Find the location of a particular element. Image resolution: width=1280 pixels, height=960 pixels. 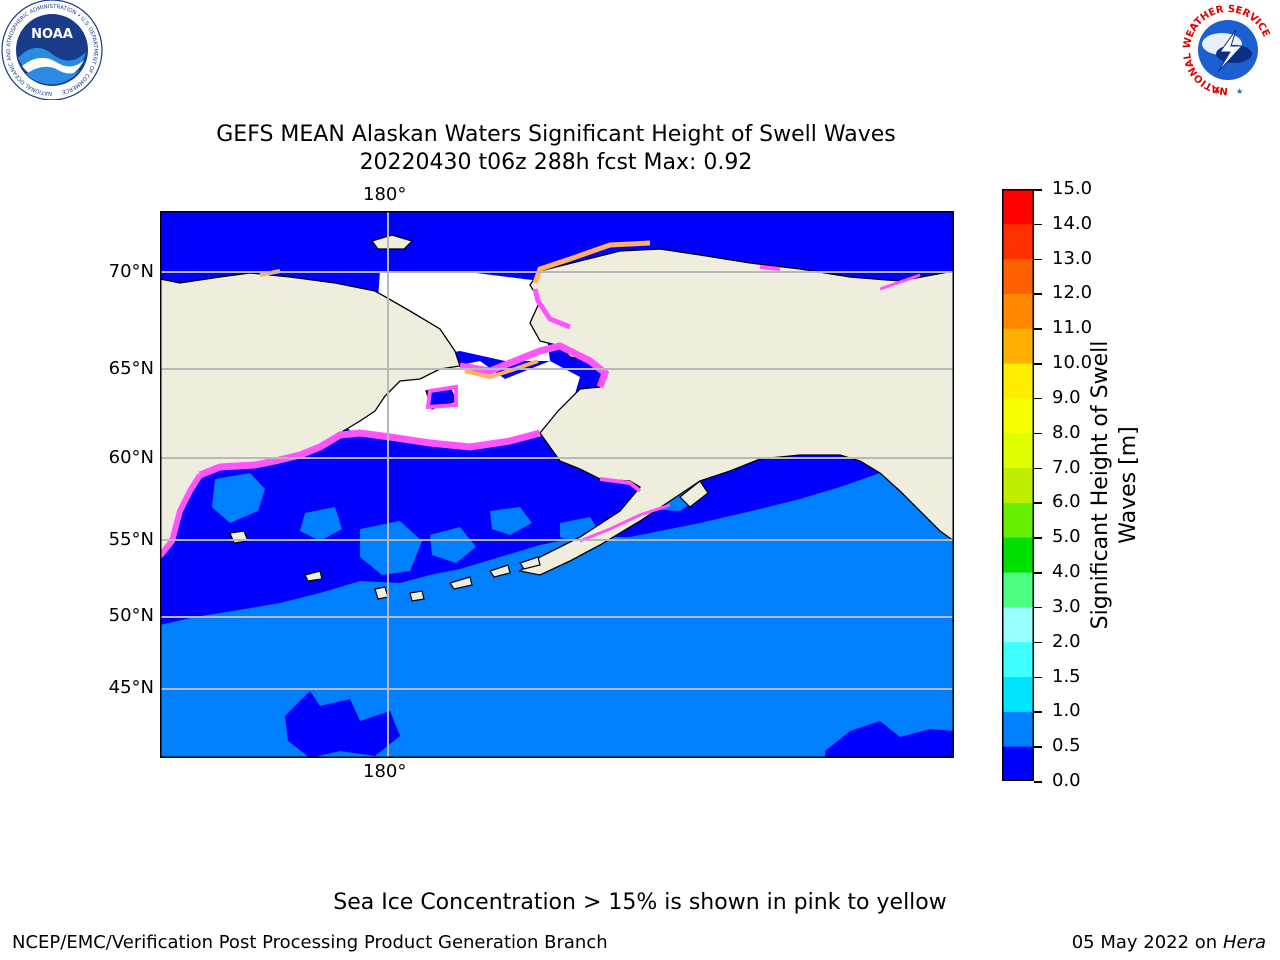

colorbar-tick-label: 11.0 is located at coordinates (1072, 328).